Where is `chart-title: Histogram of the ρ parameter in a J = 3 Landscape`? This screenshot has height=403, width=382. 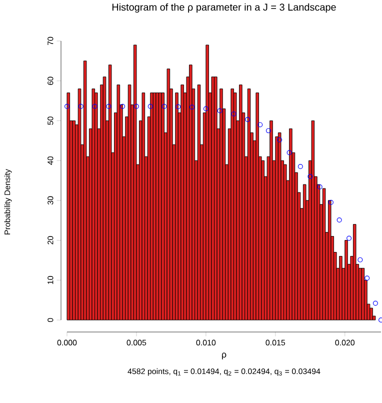 chart-title: Histogram of the ρ parameter in a J = 3 Landscape is located at coordinates (224, 8).